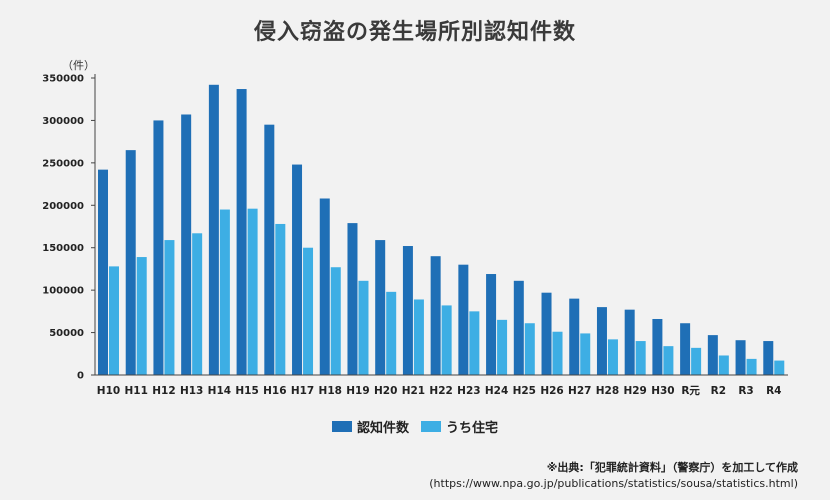 This screenshot has width=830, height=500. What do you see at coordinates (524, 391) in the screenshot?
I see `x-tick-label: H25` at bounding box center [524, 391].